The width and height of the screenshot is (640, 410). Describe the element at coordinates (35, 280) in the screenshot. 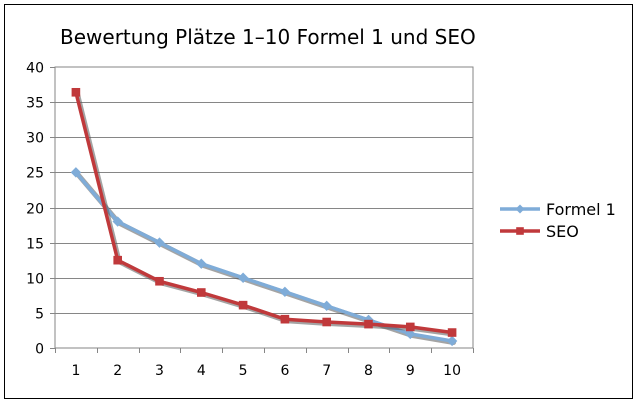

I see `y-tick-label: 10` at that location.